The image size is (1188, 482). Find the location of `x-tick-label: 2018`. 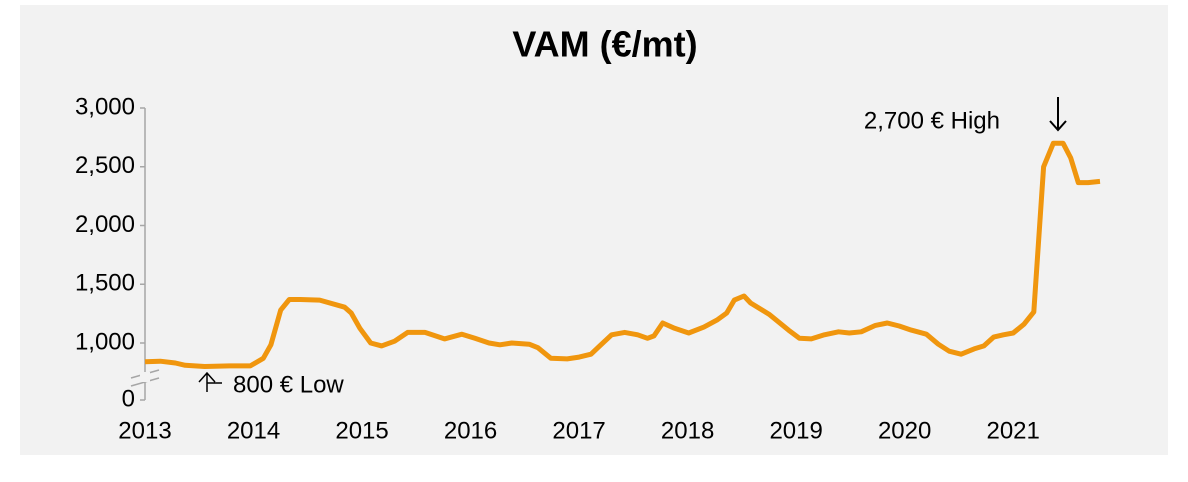

x-tick-label: 2018 is located at coordinates (687, 430).